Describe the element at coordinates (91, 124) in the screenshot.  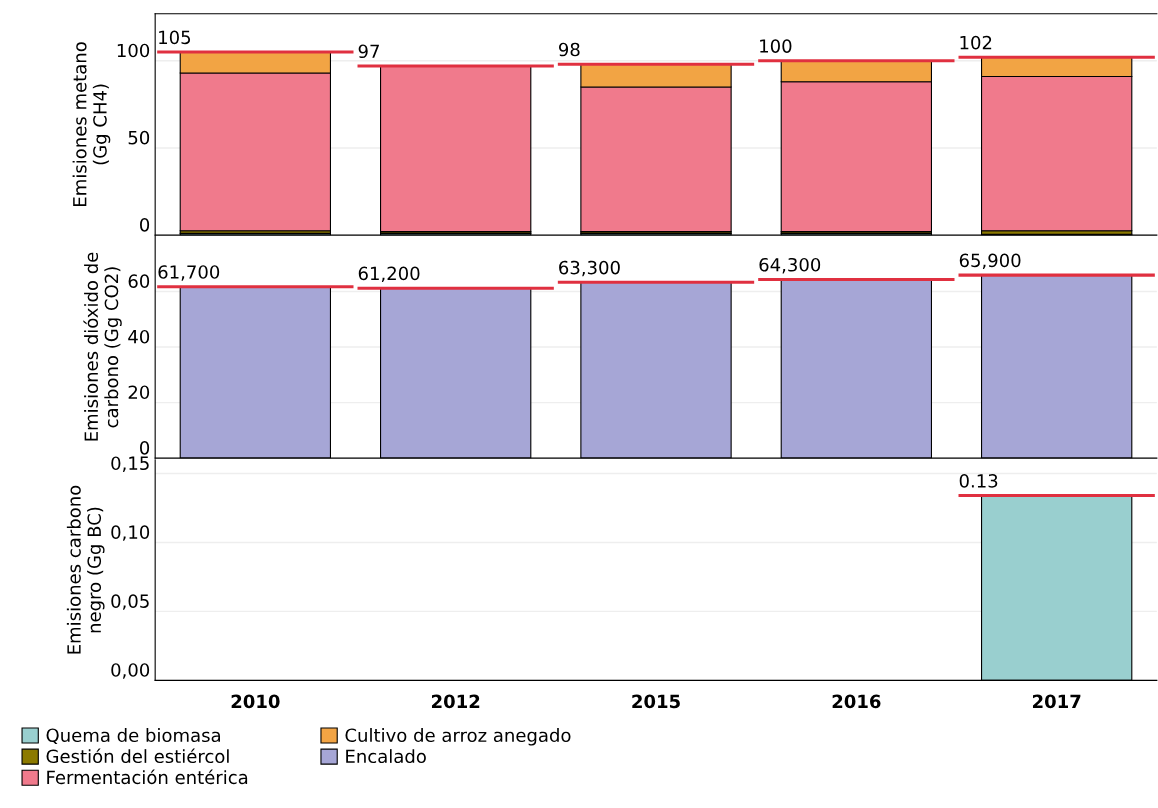
I see `y-axis-title: Emisiones metano (Gg CH4)` at that location.